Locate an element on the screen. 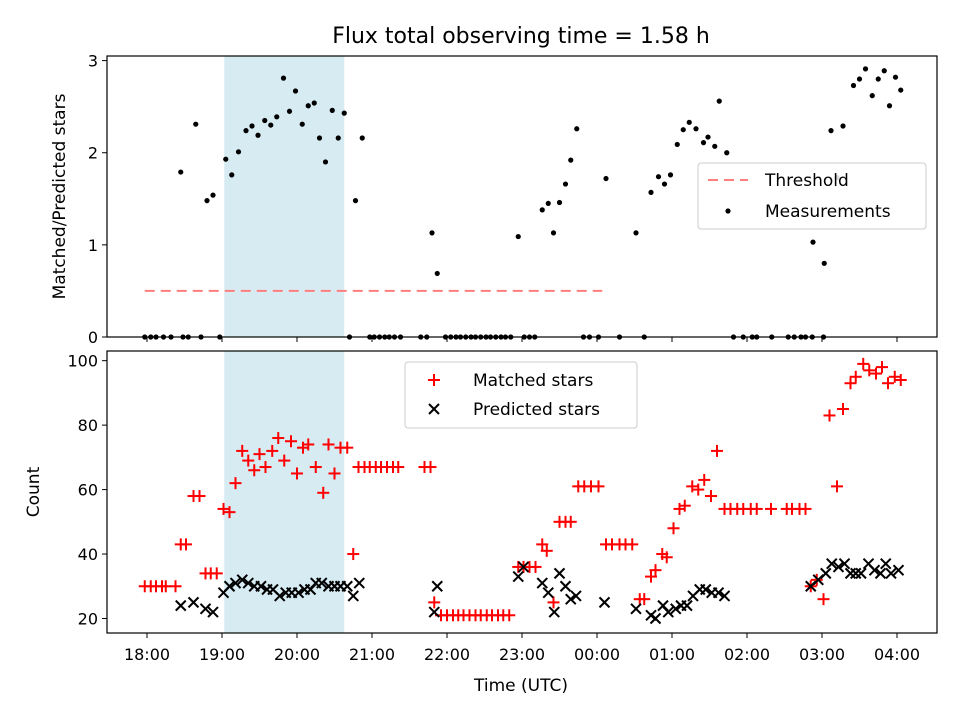 Image resolution: width=960 pixels, height=720 pixels. top-legend-box is located at coordinates (812, 196).